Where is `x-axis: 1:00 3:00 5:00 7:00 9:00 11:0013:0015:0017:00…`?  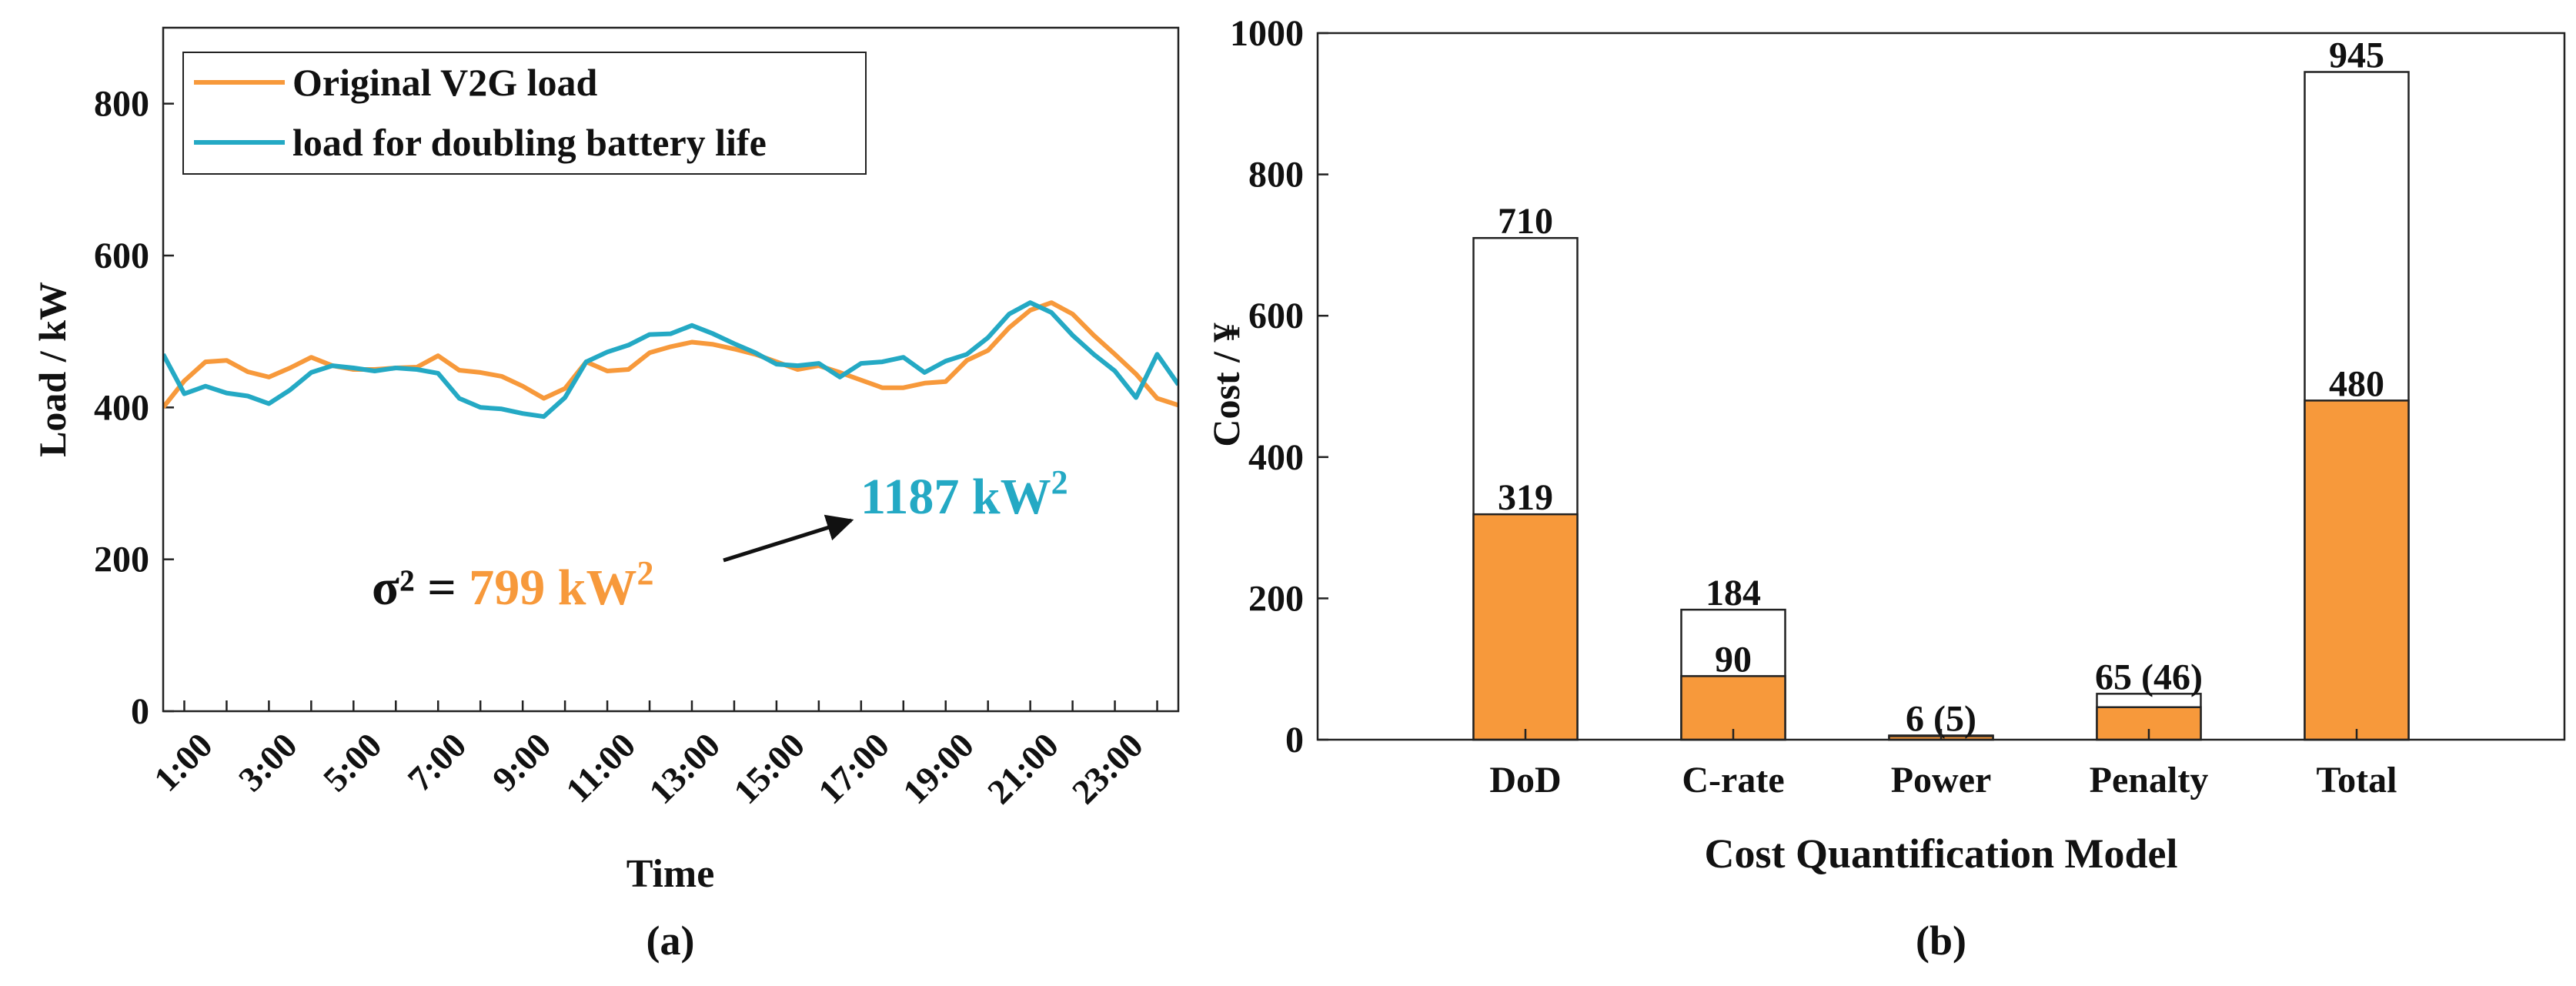 x-axis: 1:00 3:00 5:00 7:00 9:00 11:0013:0015:0017:00… is located at coordinates (652, 755).